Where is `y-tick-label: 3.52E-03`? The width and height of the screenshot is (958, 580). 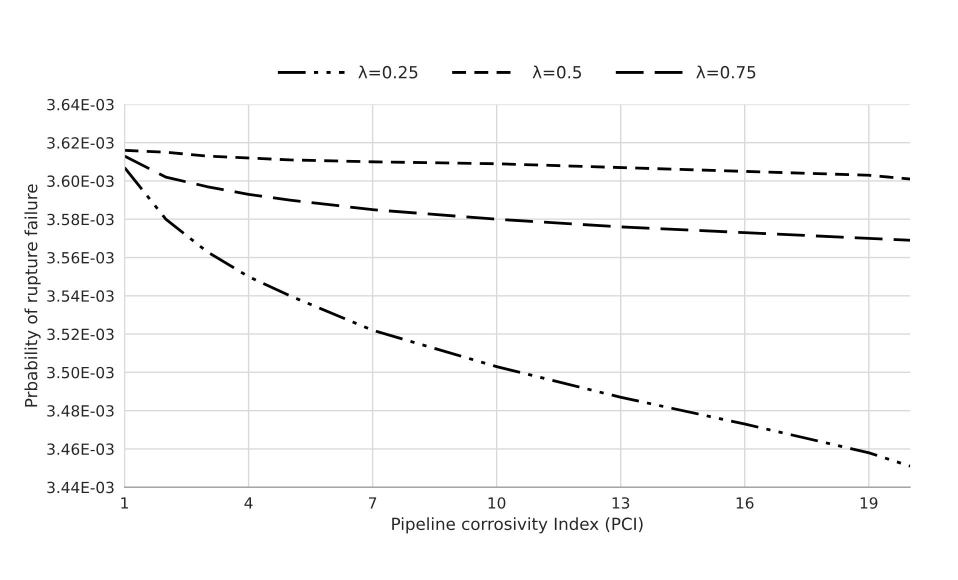 y-tick-label: 3.52E-03 is located at coordinates (80, 334).